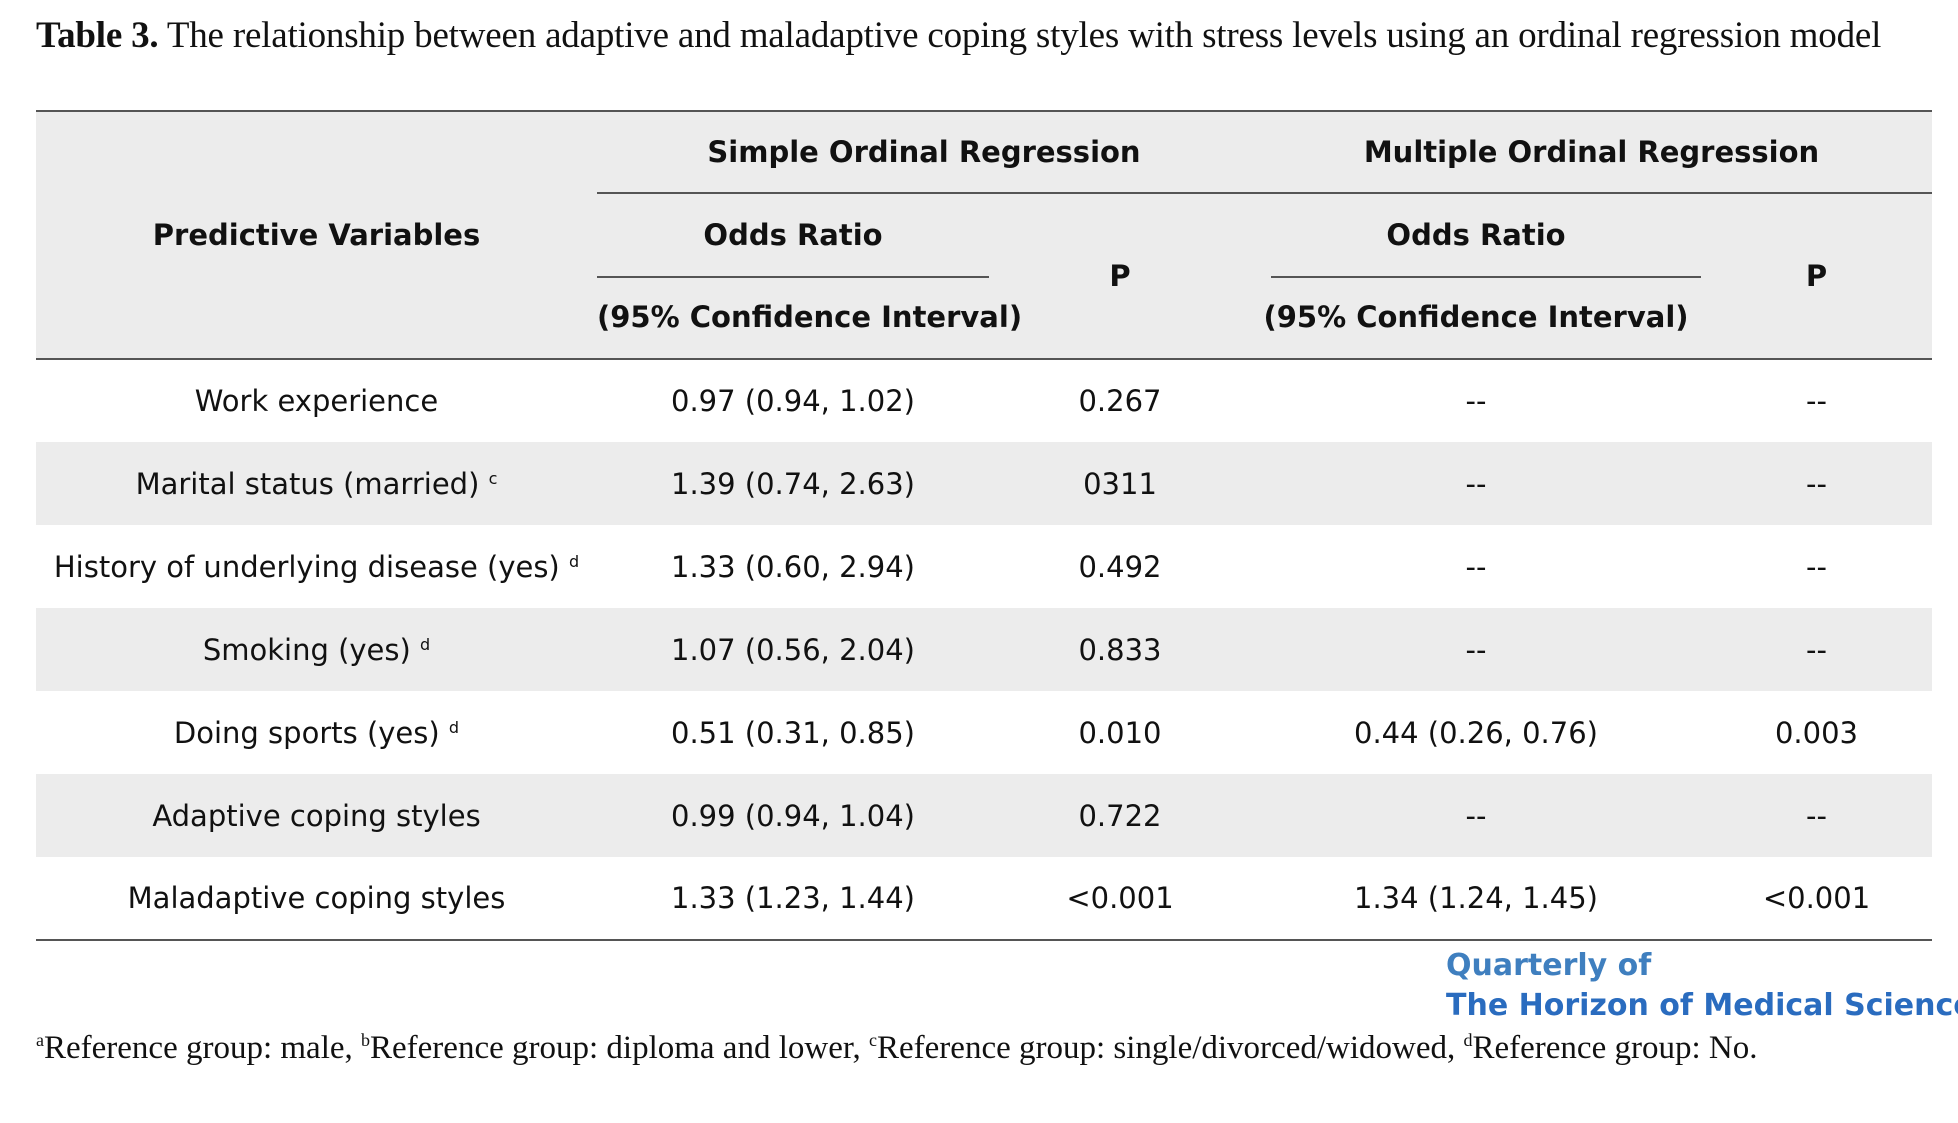  I want to click on variable-cell: Work experience, so click(316, 400).